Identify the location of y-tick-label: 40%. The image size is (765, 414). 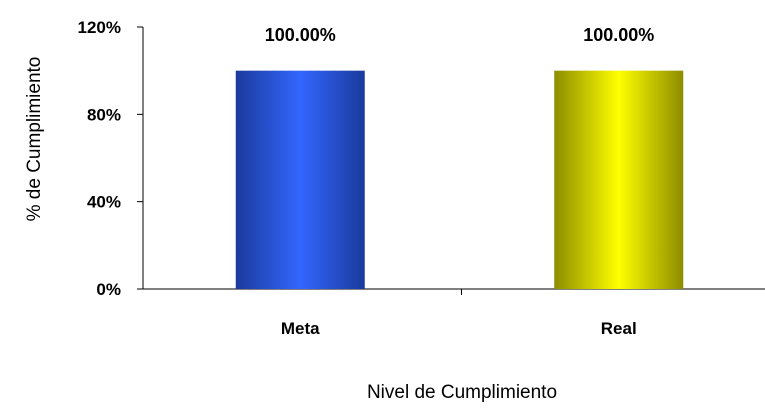
(104, 202).